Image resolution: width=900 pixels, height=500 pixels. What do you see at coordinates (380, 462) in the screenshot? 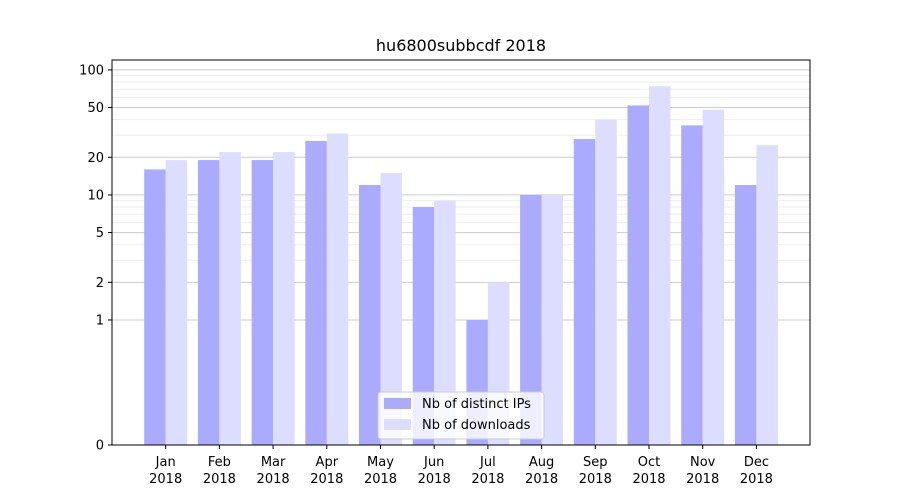
I see `x-tick-label-month: May` at bounding box center [380, 462].